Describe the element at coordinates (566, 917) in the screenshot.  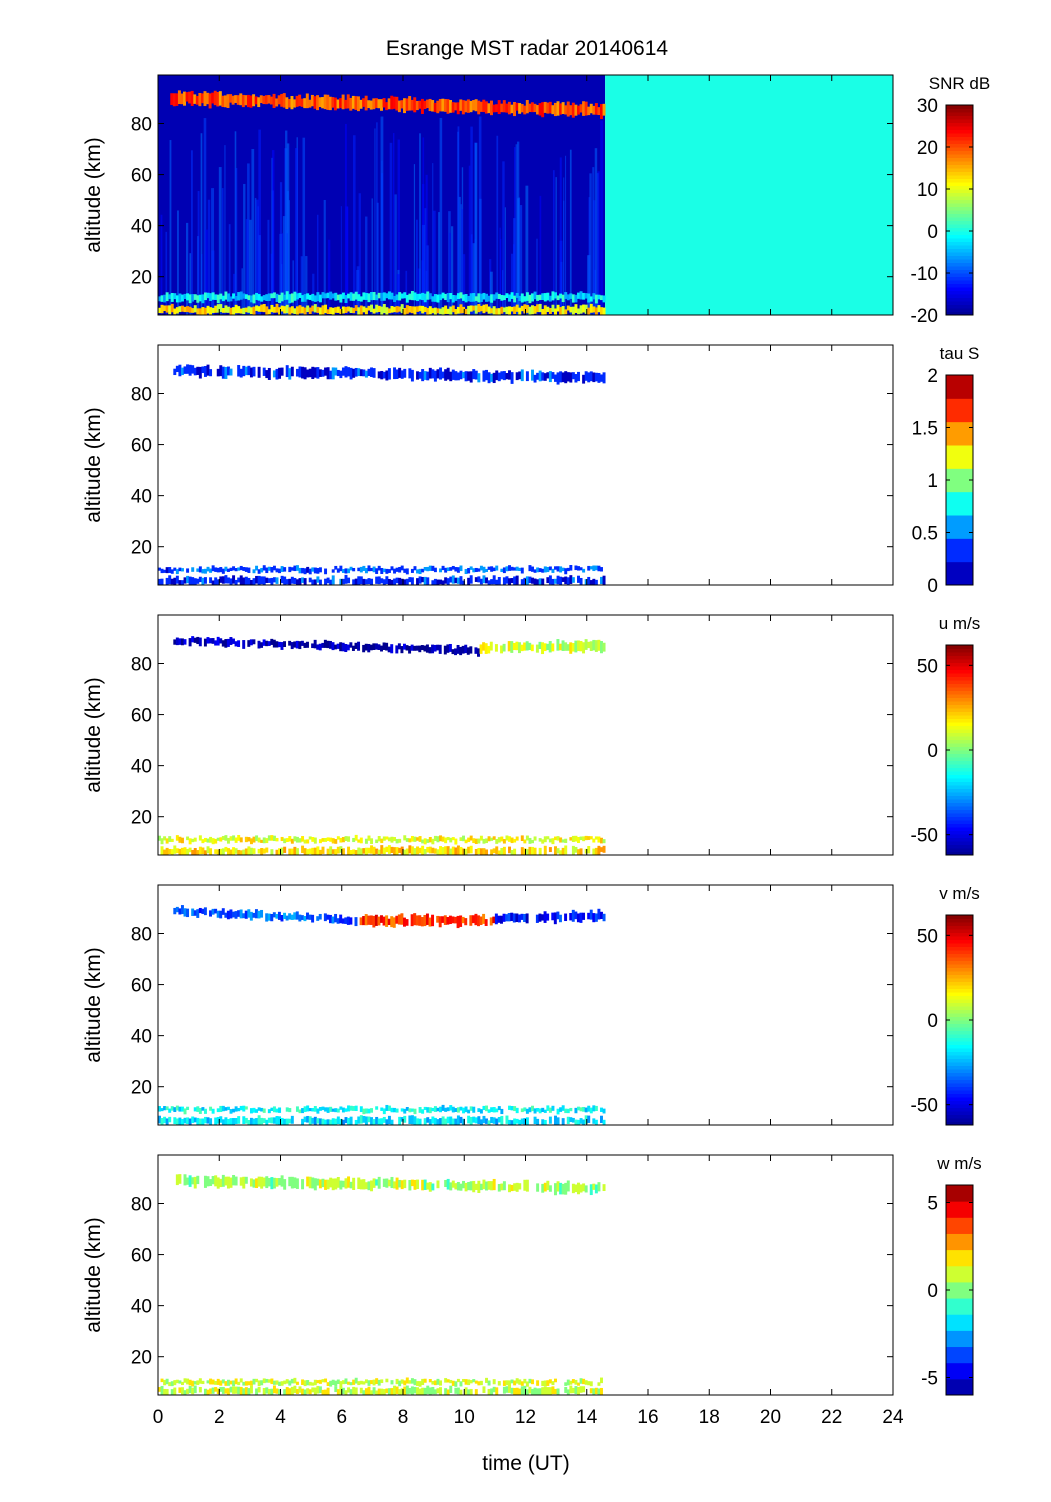
I see `v-layer-2-cell` at that location.